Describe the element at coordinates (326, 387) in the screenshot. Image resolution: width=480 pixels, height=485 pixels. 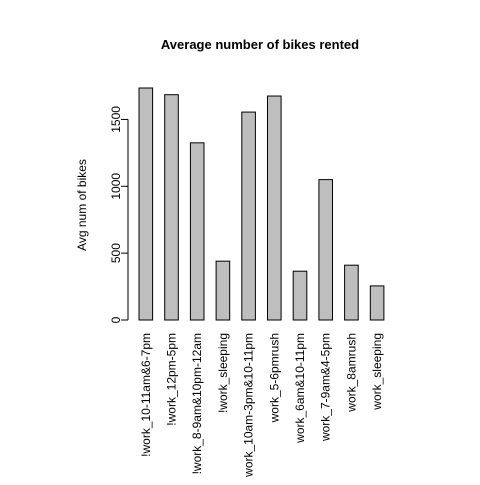
I see `x-tick-label: work_7-9am&4-5pm` at that location.